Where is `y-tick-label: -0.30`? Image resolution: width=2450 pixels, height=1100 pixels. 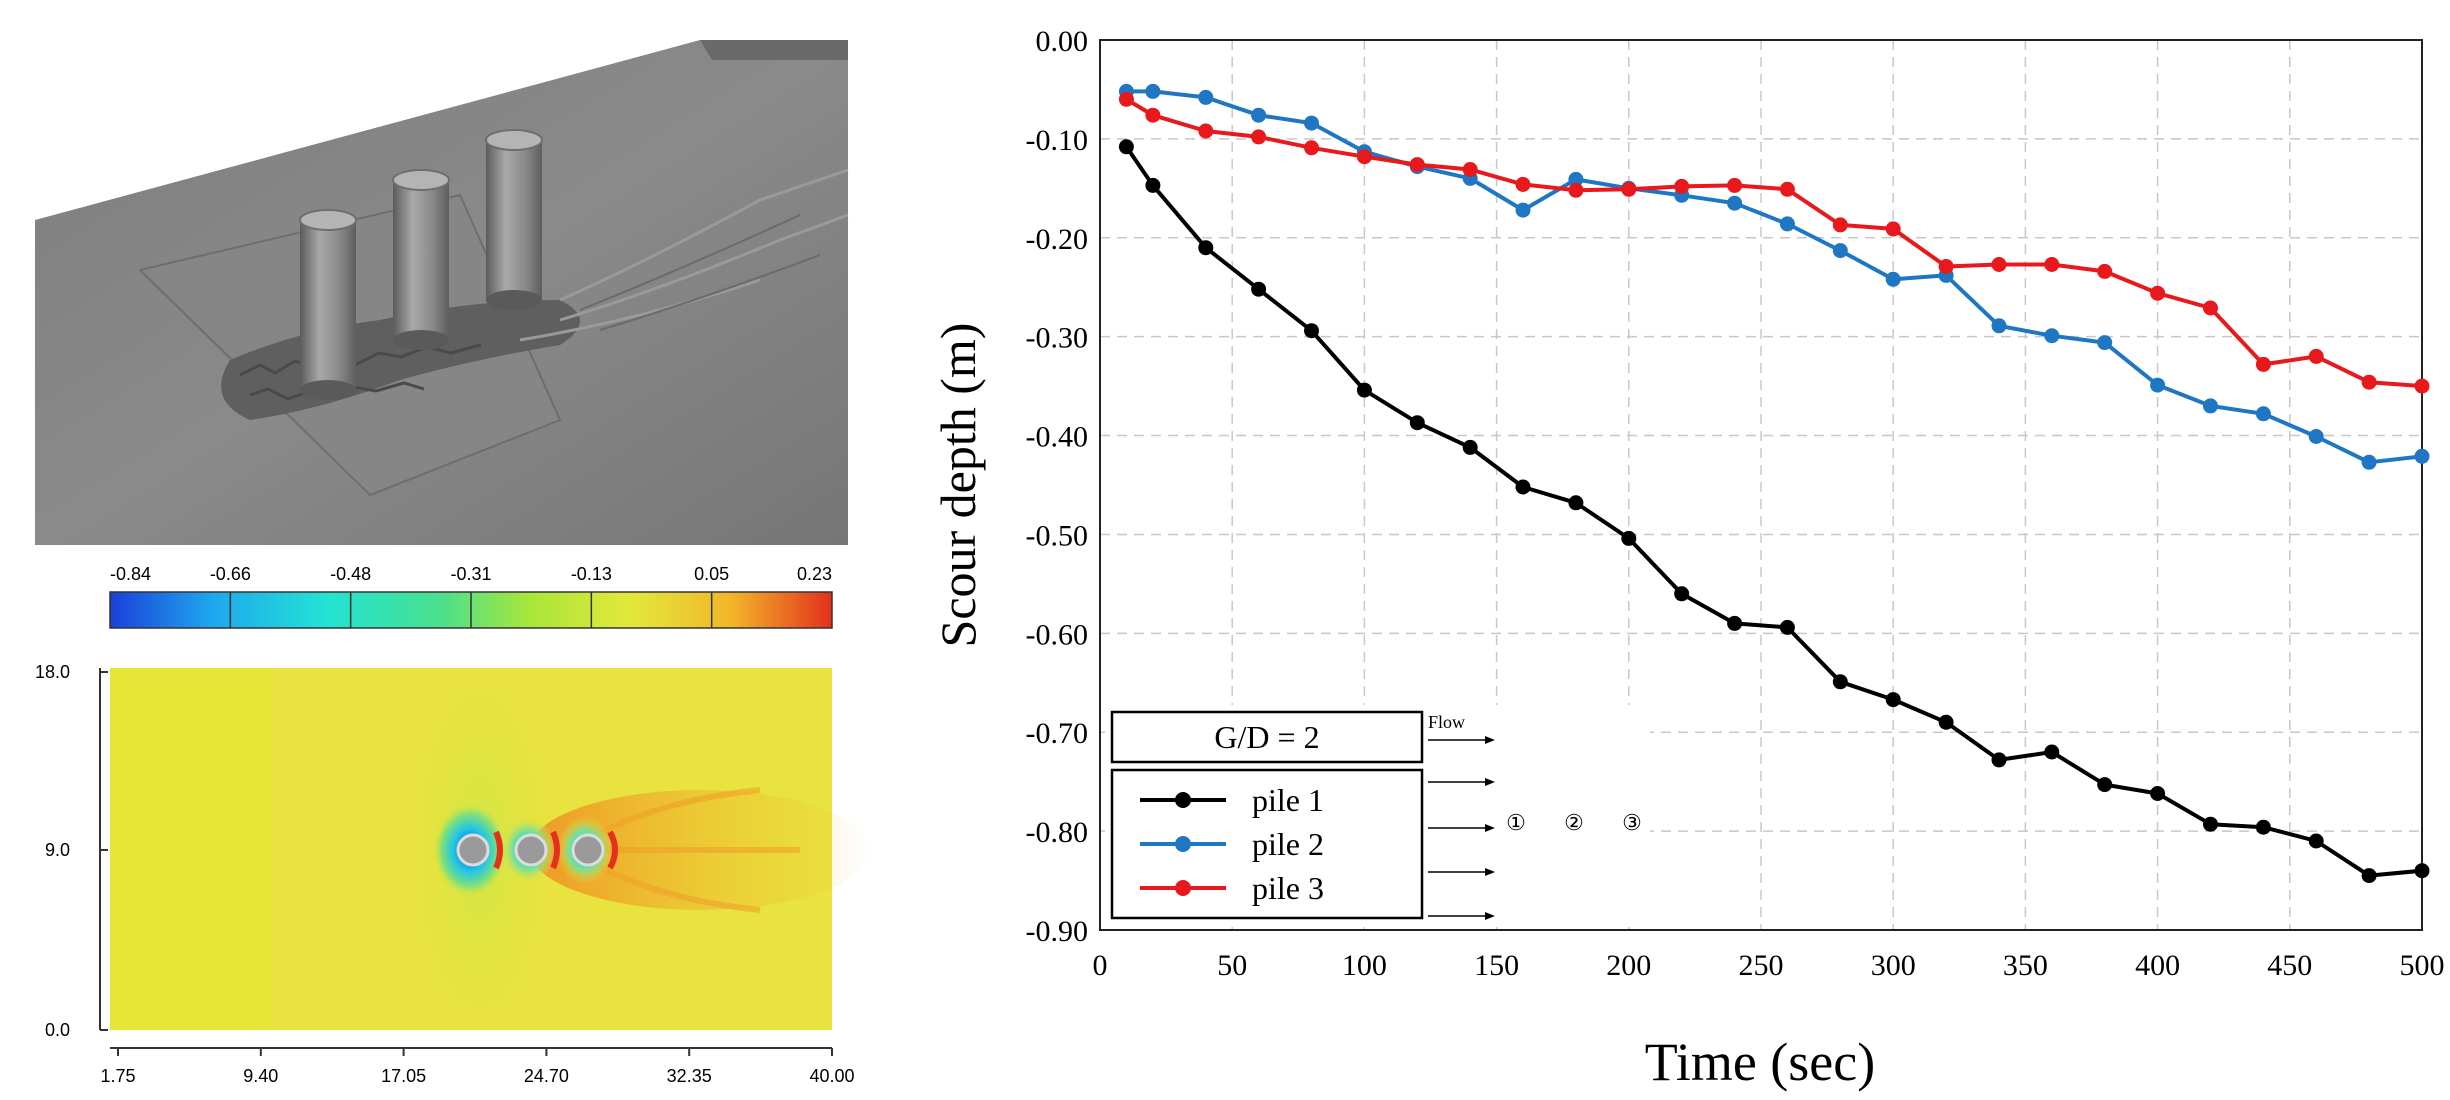
y-tick-label: -0.30 is located at coordinates (1057, 338).